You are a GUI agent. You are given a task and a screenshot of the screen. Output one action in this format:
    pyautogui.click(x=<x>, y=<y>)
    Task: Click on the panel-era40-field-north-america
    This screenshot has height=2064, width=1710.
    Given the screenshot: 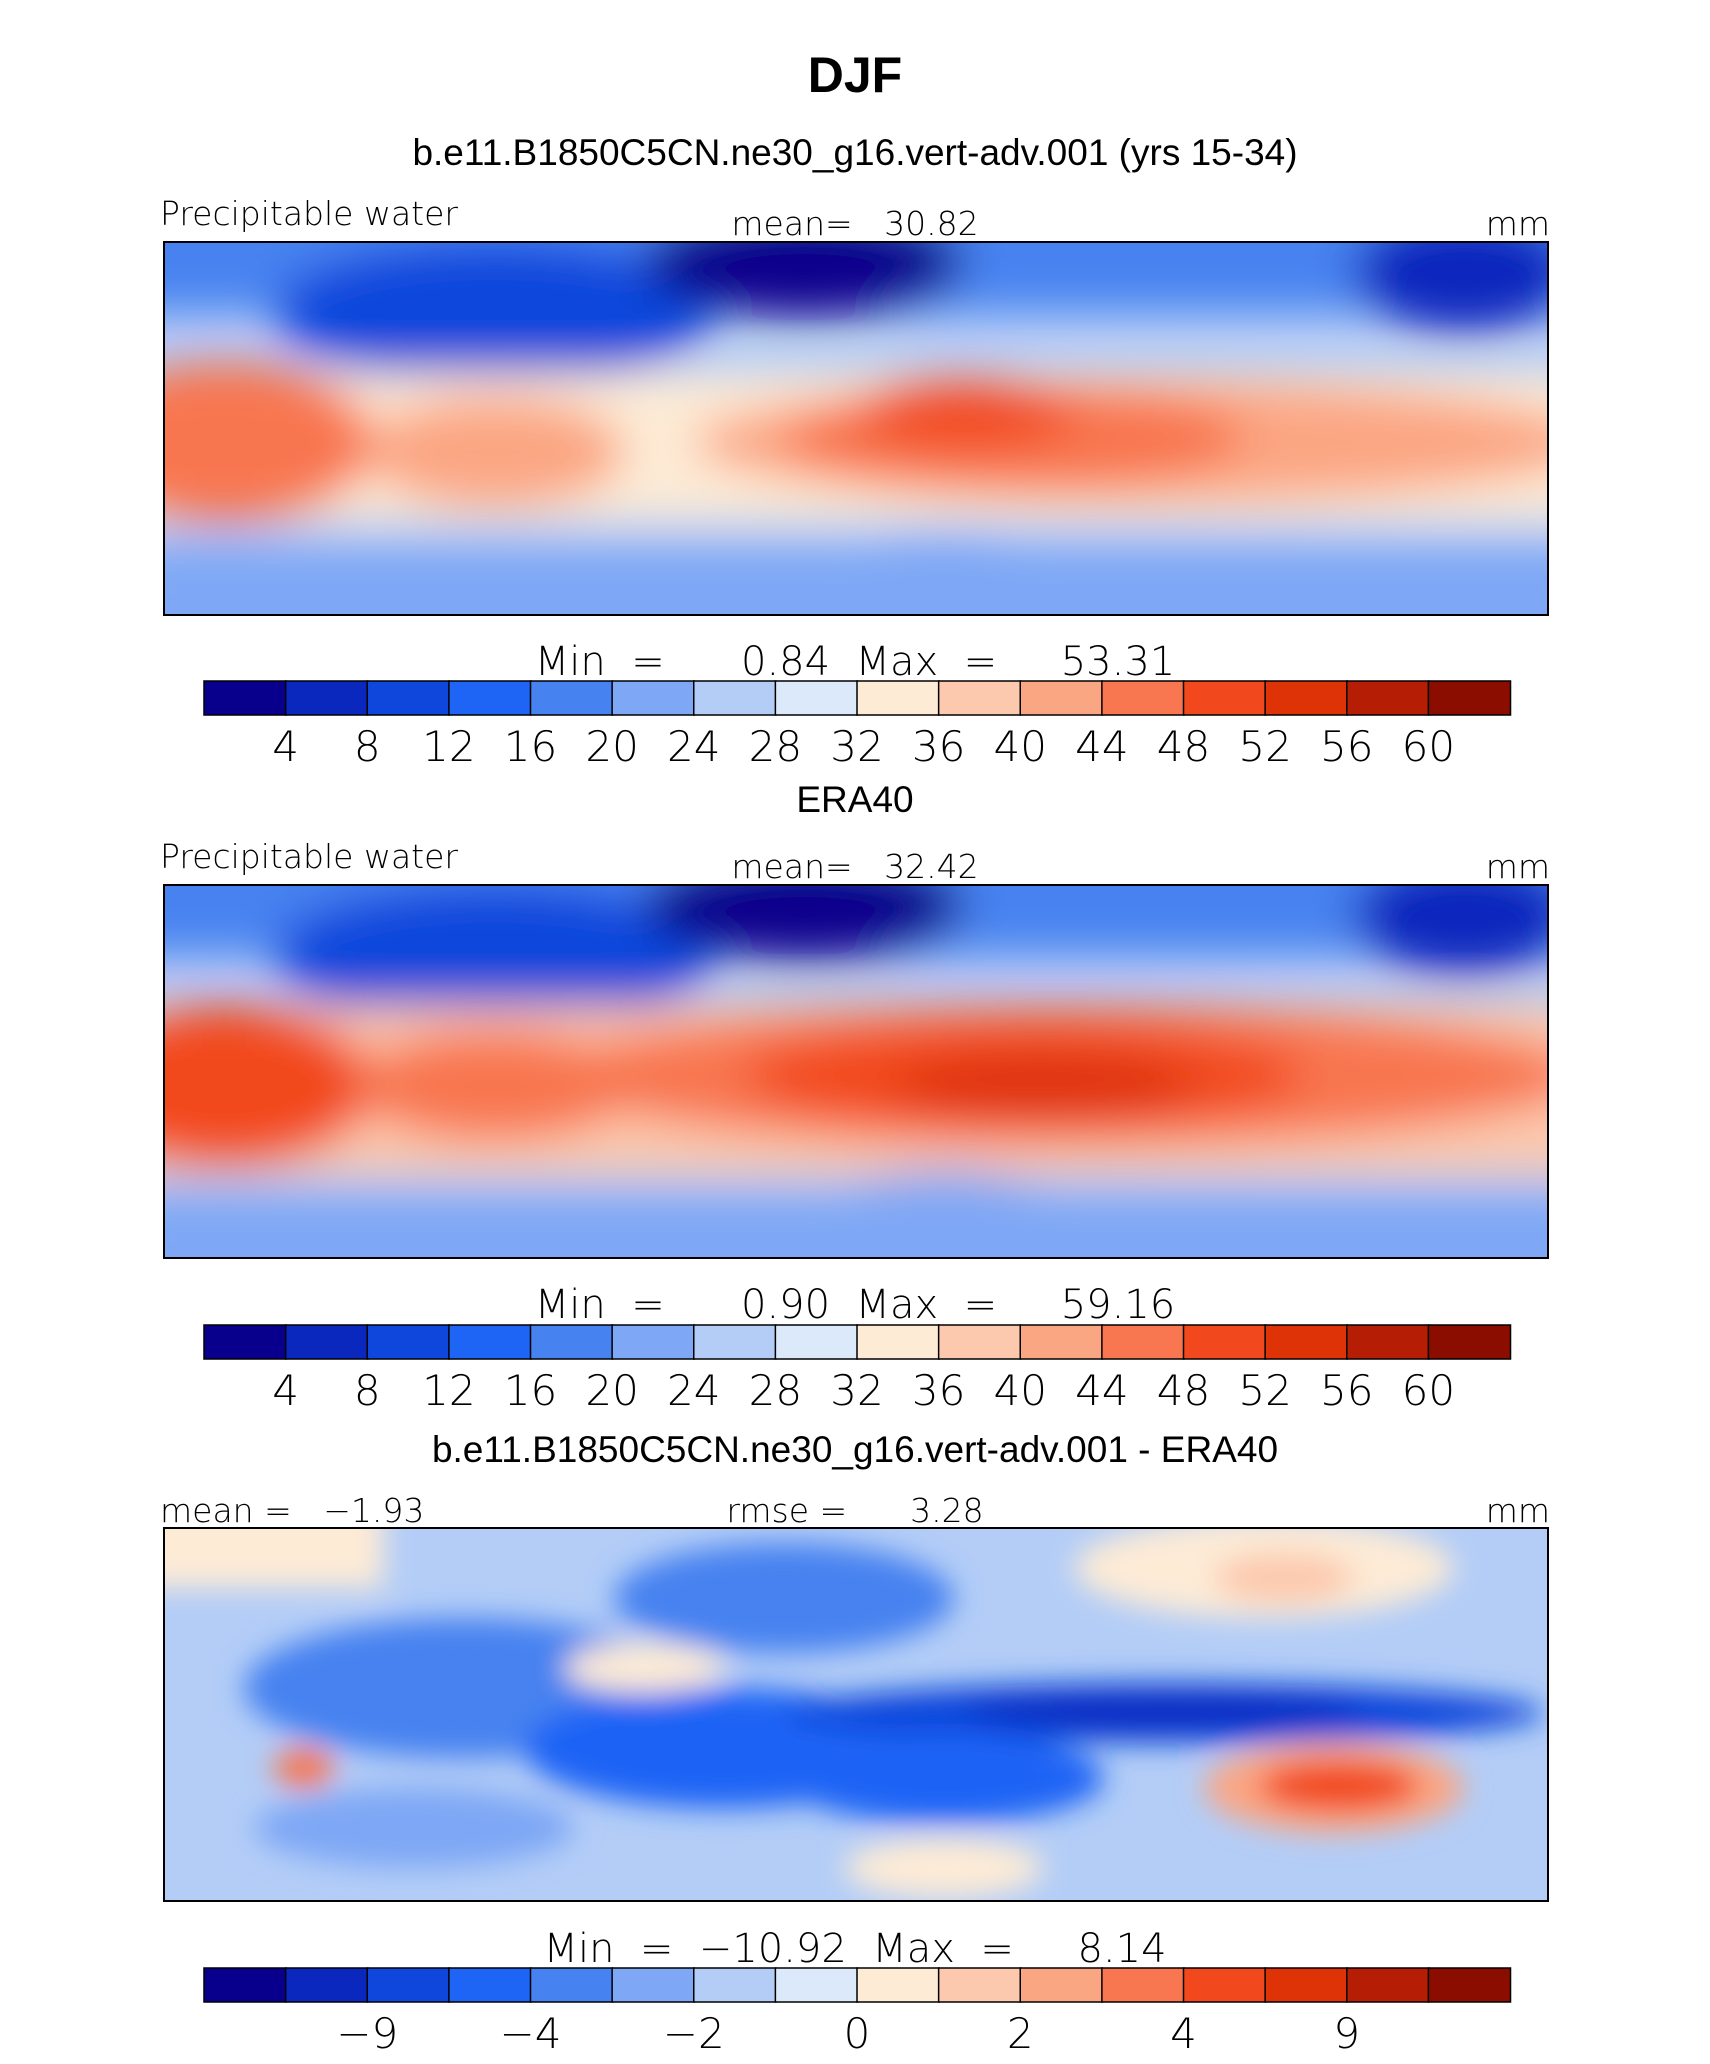 What is the action you would take?
    pyautogui.click(x=1451, y=930)
    